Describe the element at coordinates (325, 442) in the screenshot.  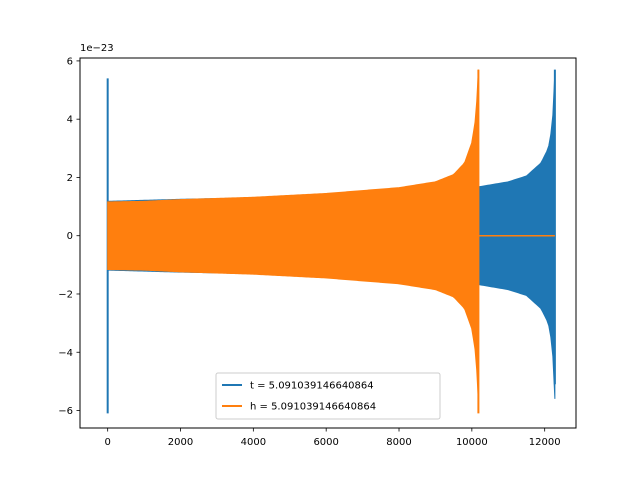
I see `x-tick-label: 6000` at that location.